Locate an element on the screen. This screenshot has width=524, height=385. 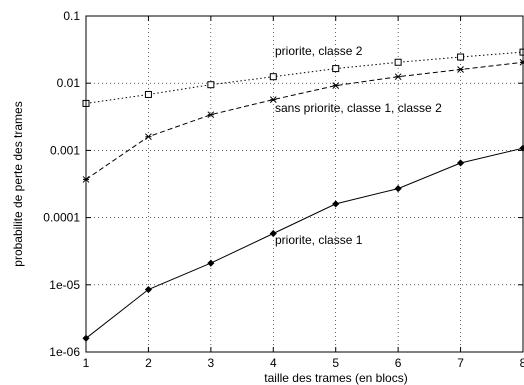
y-tick-label: 0.001 is located at coordinates (65, 150).